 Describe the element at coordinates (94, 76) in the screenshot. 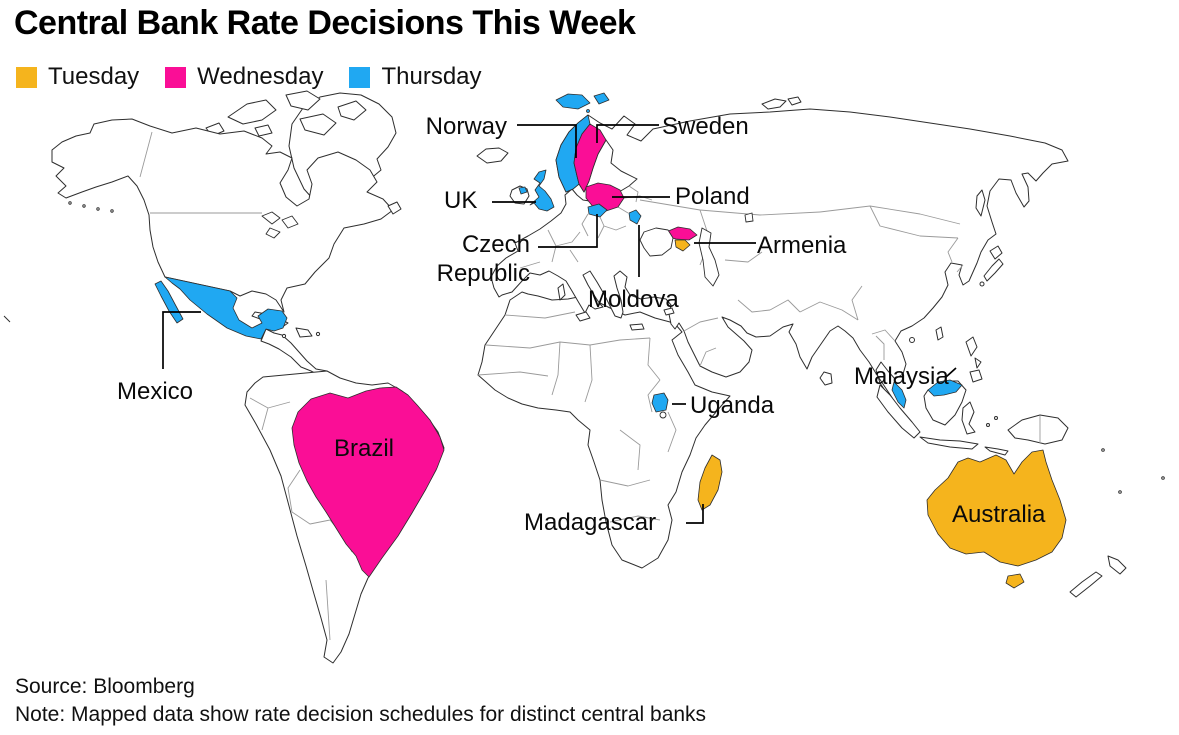

I see `legend-label-tuesday: Tuesday` at that location.